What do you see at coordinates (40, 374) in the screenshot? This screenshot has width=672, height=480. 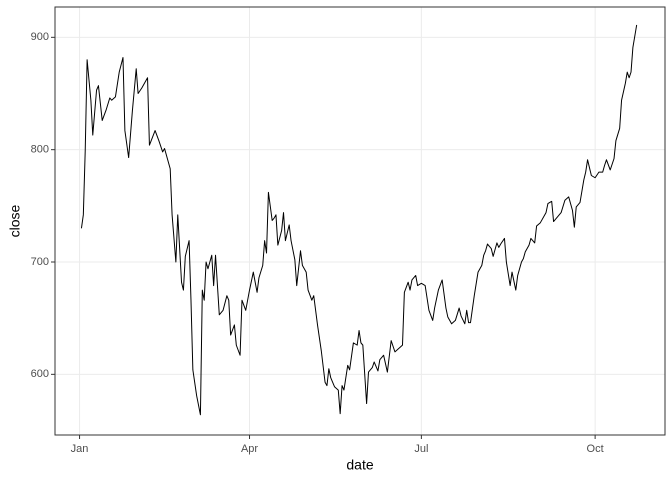 I see `y-tick-label: 600` at bounding box center [40, 374].